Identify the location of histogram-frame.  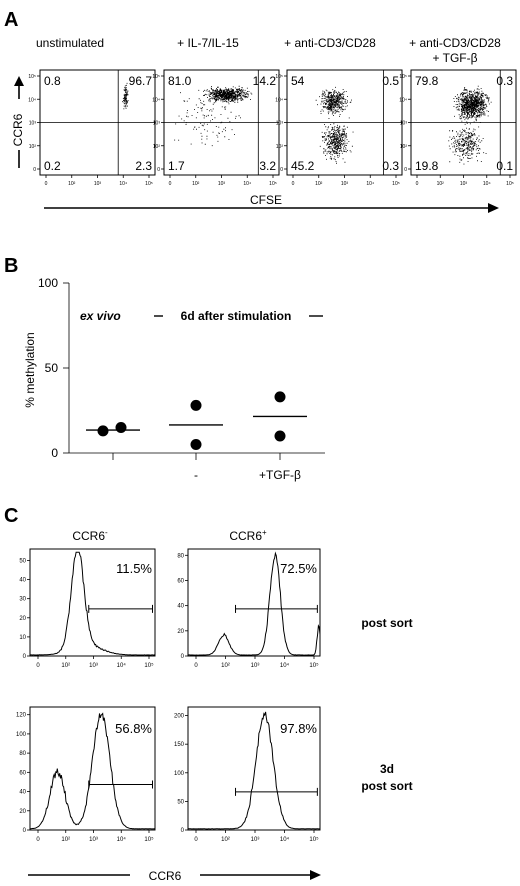
(254, 768).